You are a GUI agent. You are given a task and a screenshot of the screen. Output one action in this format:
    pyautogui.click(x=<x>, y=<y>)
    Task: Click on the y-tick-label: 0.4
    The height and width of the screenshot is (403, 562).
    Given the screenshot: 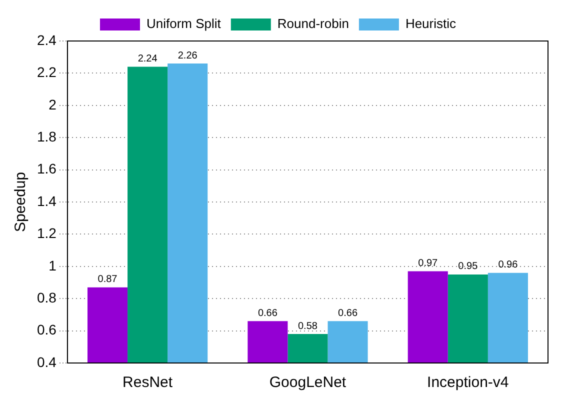 What is the action you would take?
    pyautogui.click(x=46, y=362)
    